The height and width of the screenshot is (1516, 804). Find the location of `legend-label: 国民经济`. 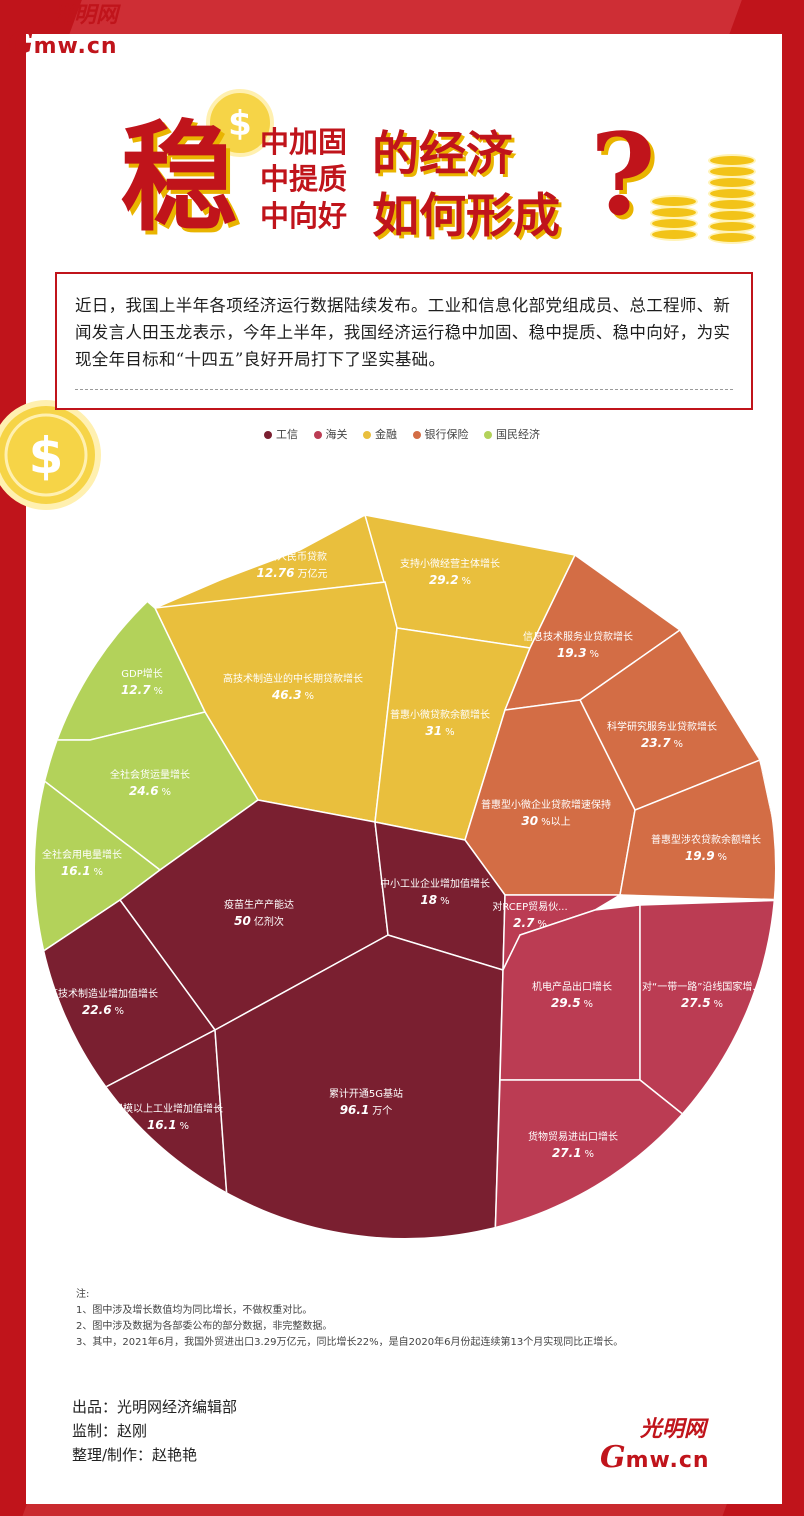

legend-label: 国民经济 is located at coordinates (518, 434).